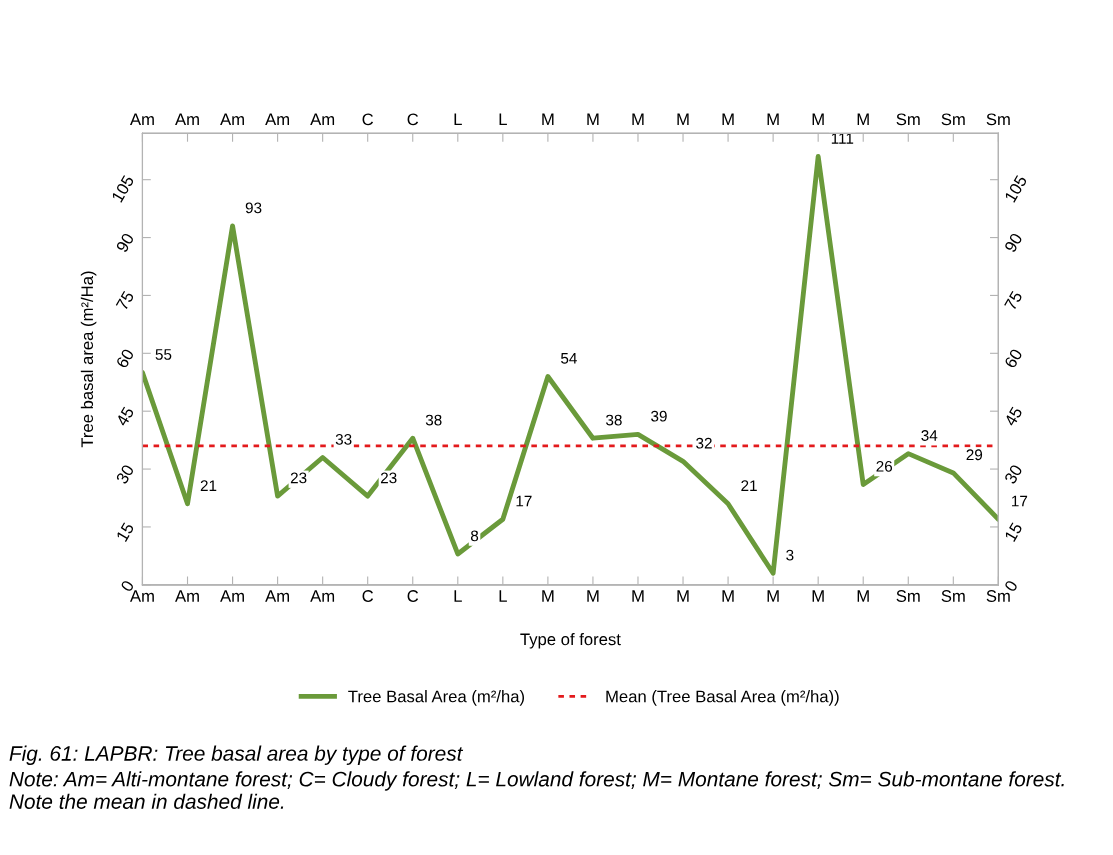 This screenshot has height=855, width=1113. What do you see at coordinates (343, 439) in the screenshot?
I see `data-label: 33` at bounding box center [343, 439].